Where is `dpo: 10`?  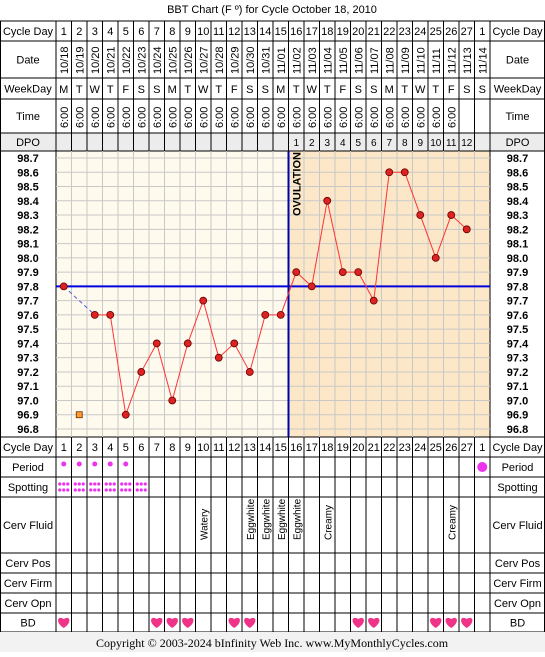
dpo: 10 is located at coordinates (436, 143).